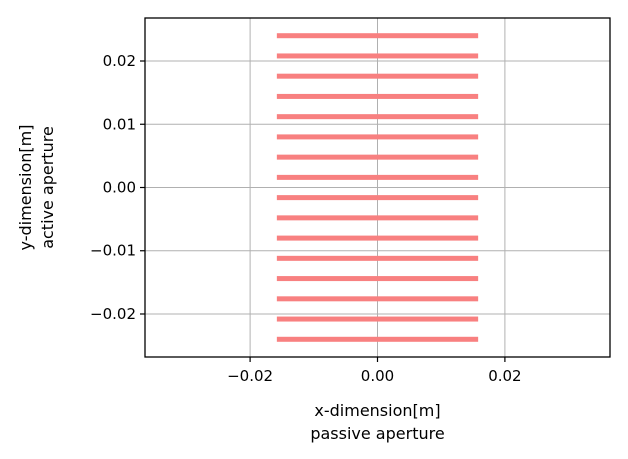 This screenshot has width=628, height=459. I want to click on y-tick-label: −0.01, so click(113, 251).